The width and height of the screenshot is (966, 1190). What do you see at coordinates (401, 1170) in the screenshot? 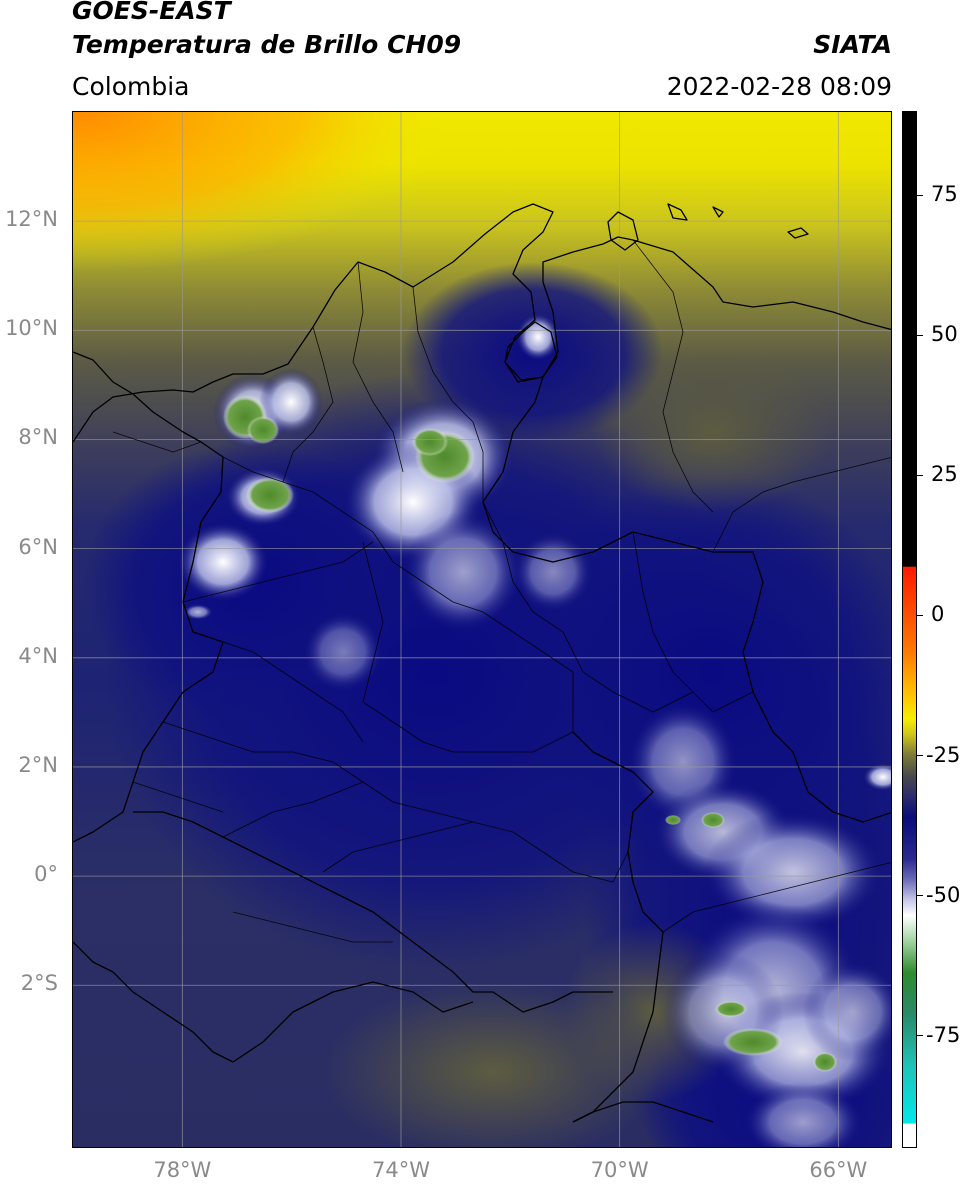
I see `longitude-tick-label: 74°W` at bounding box center [401, 1170].